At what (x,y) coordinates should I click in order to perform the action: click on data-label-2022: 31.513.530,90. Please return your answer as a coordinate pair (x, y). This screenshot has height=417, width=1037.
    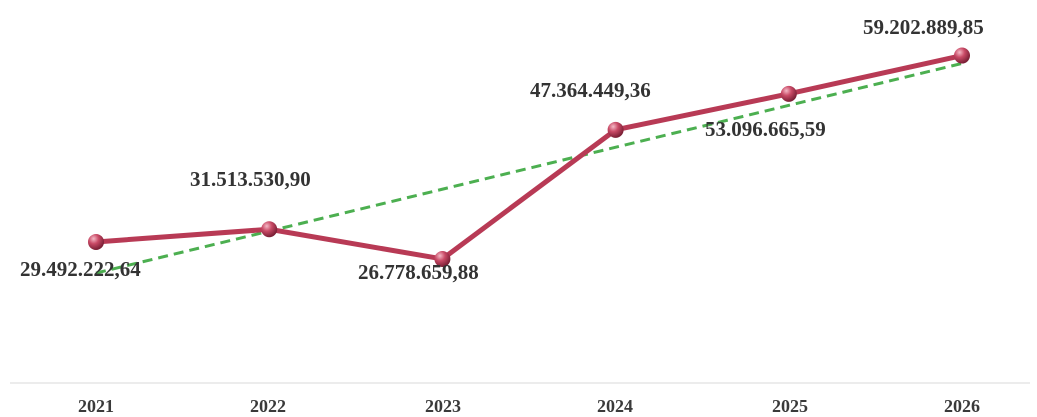
    Looking at the image, I should click on (250, 179).